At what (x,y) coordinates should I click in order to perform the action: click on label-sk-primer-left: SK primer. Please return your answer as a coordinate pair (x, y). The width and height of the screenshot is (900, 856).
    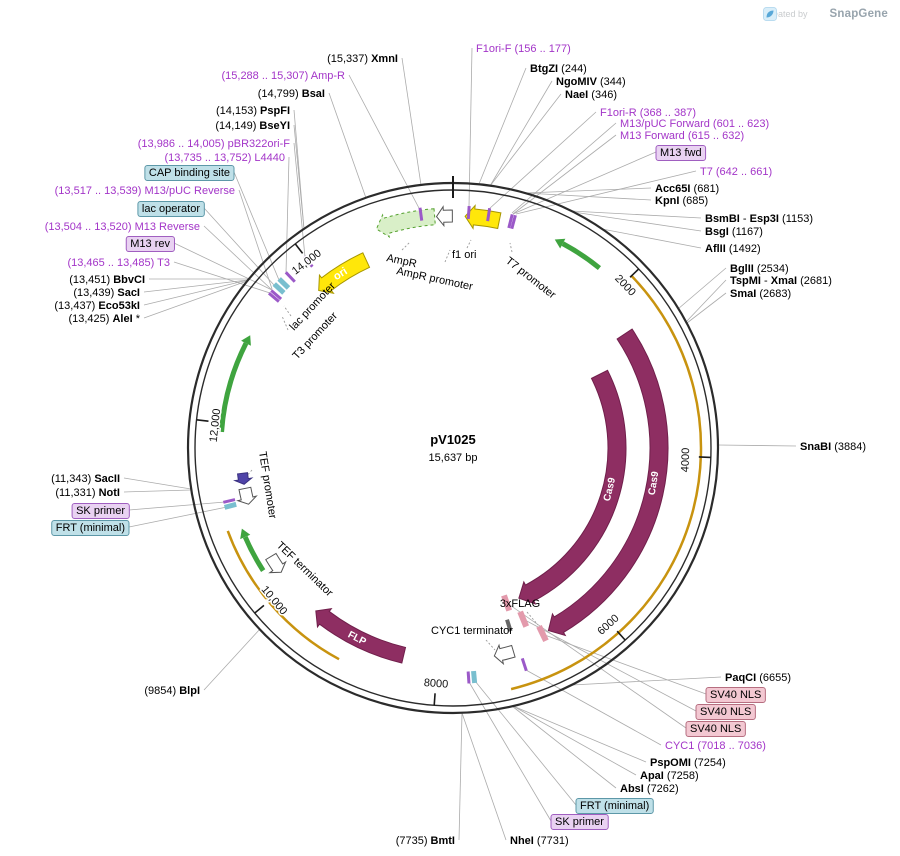
    Looking at the image, I should click on (100, 511).